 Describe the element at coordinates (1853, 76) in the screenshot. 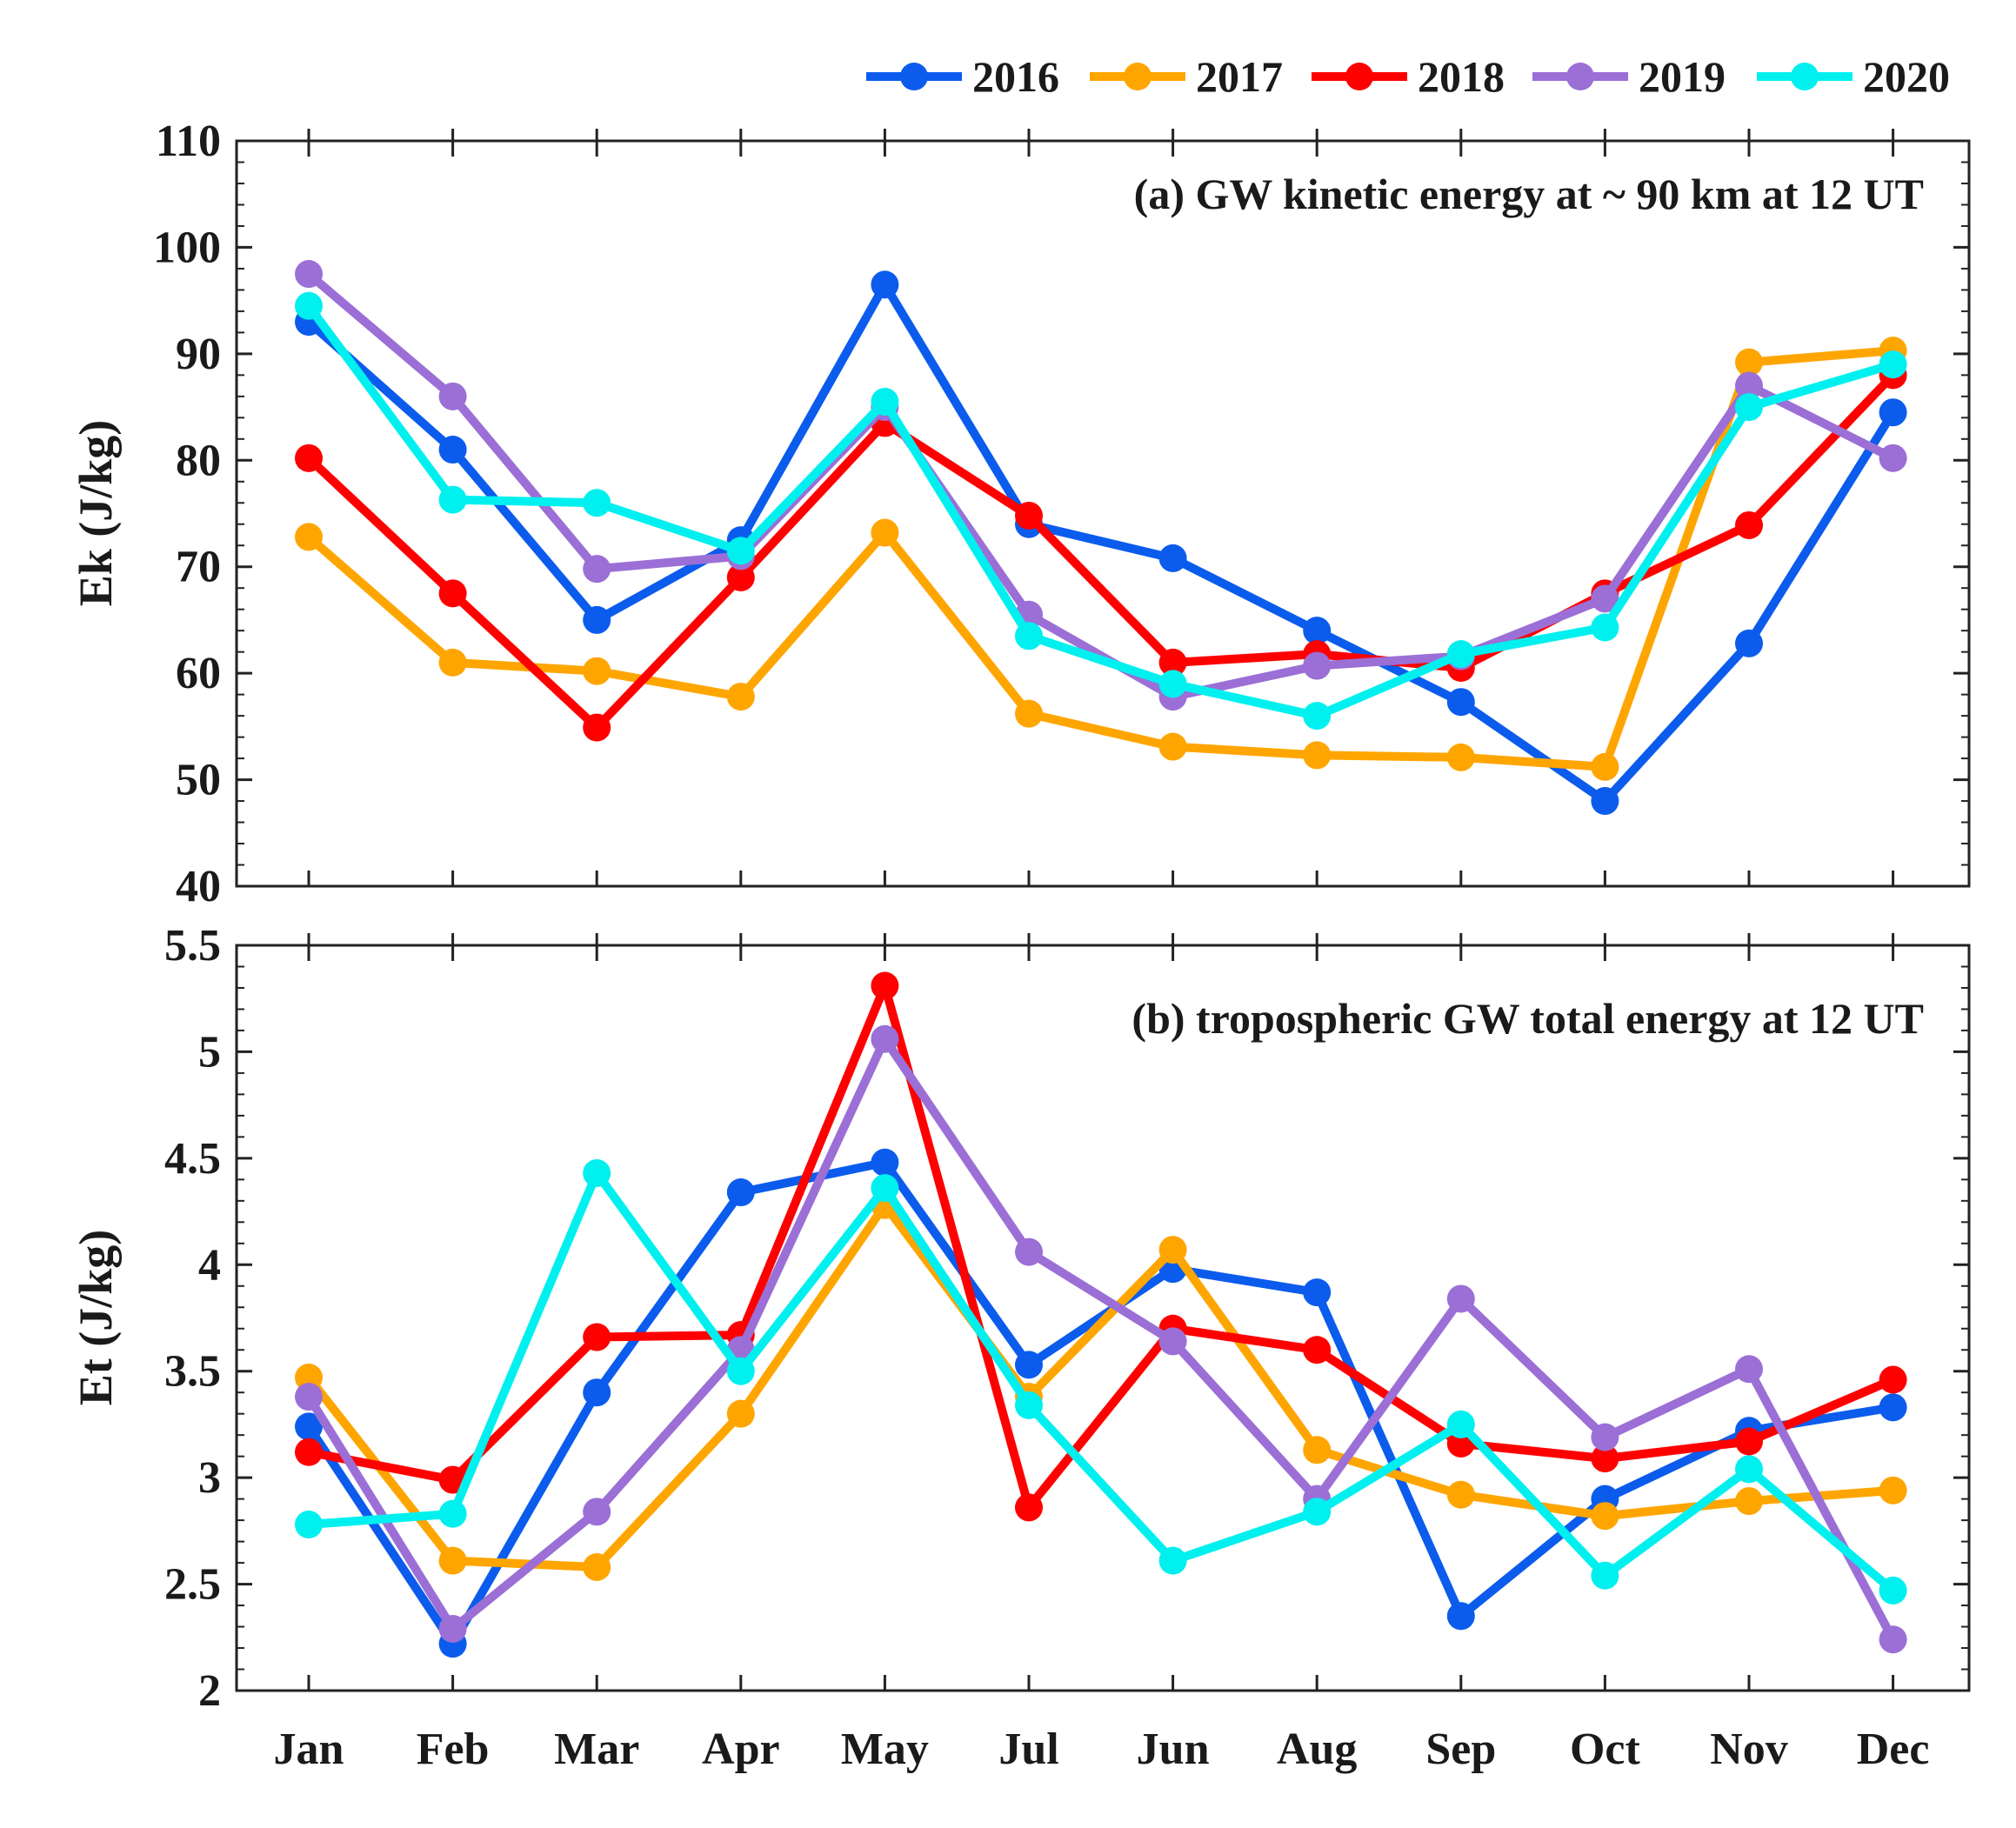

I see `legend-item-2020: 2020` at that location.